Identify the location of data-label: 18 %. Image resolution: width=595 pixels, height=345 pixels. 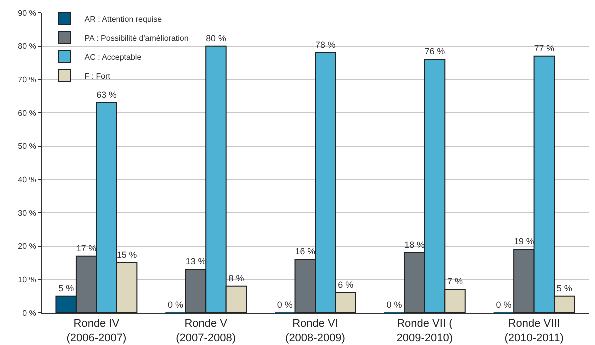
(414, 245).